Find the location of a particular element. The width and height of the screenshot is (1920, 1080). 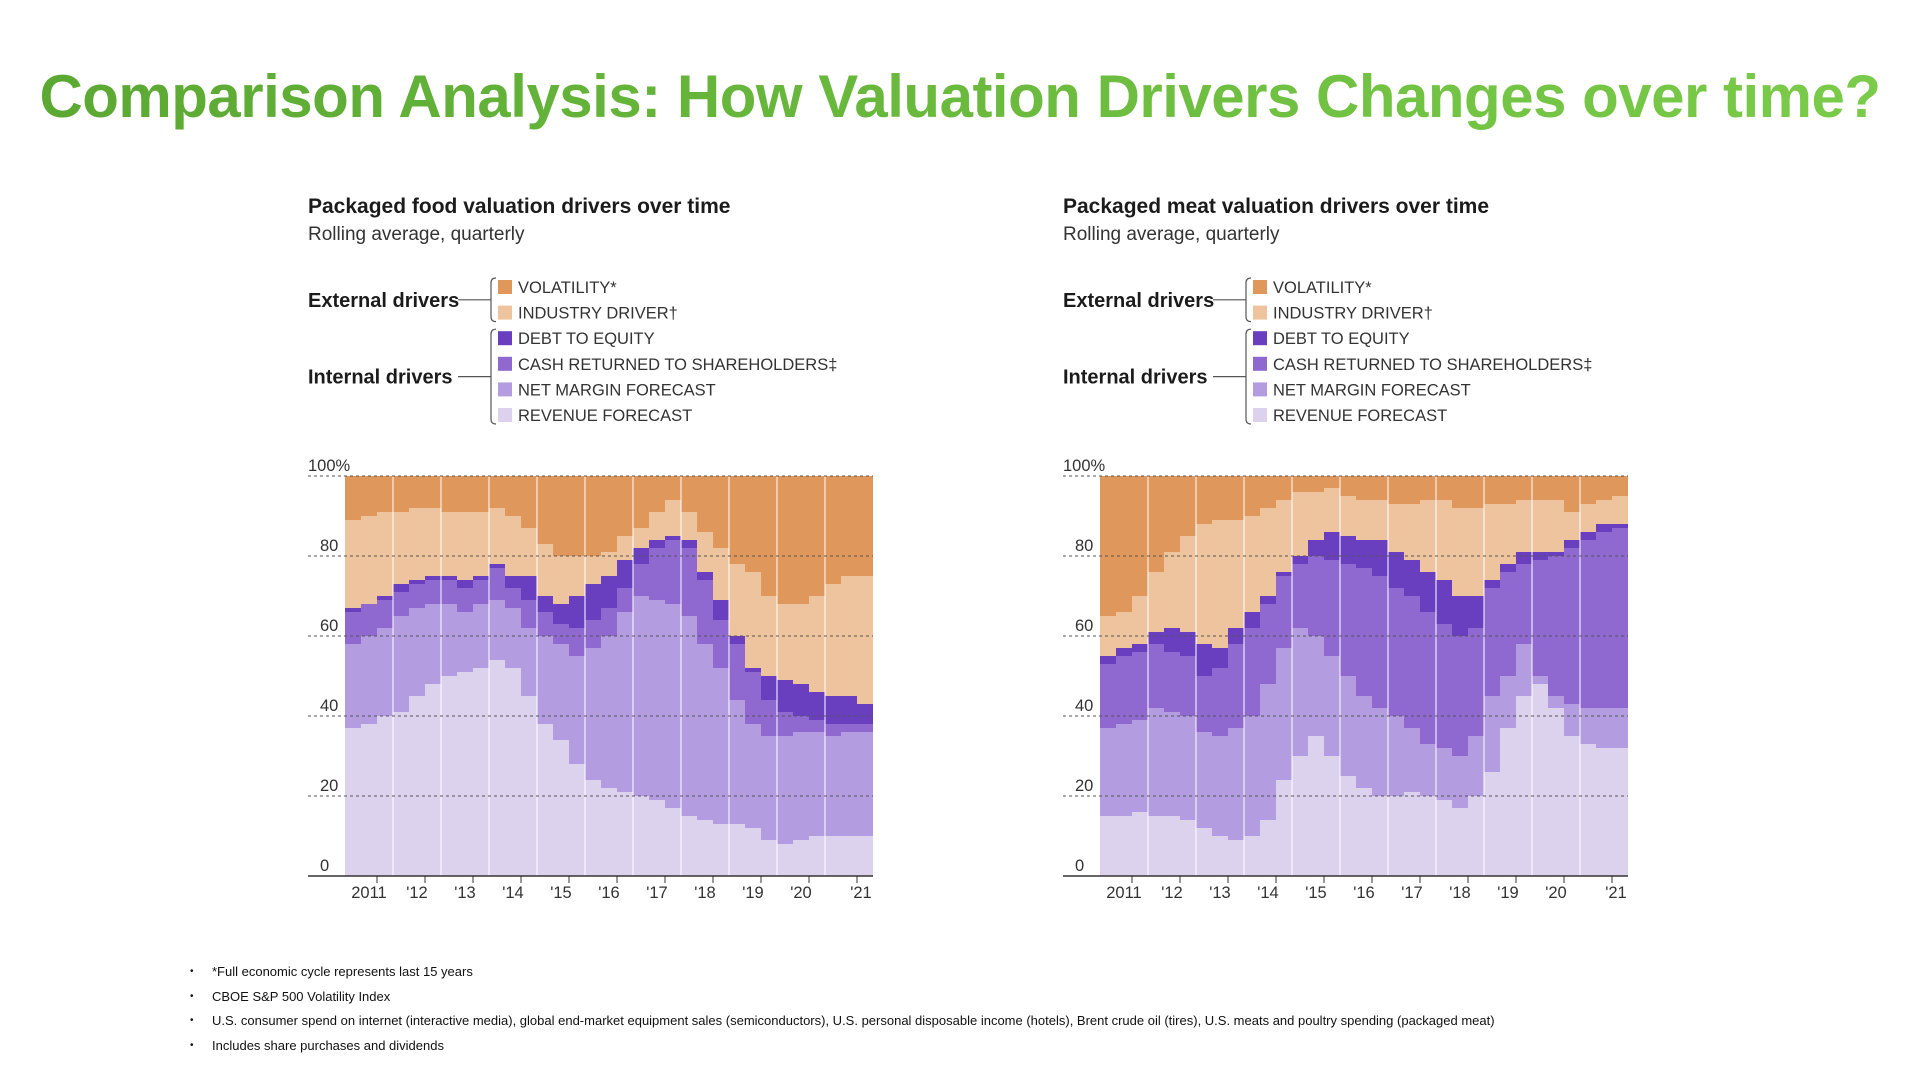

meat-external-drivers-label: External drivers is located at coordinates (1138, 301).